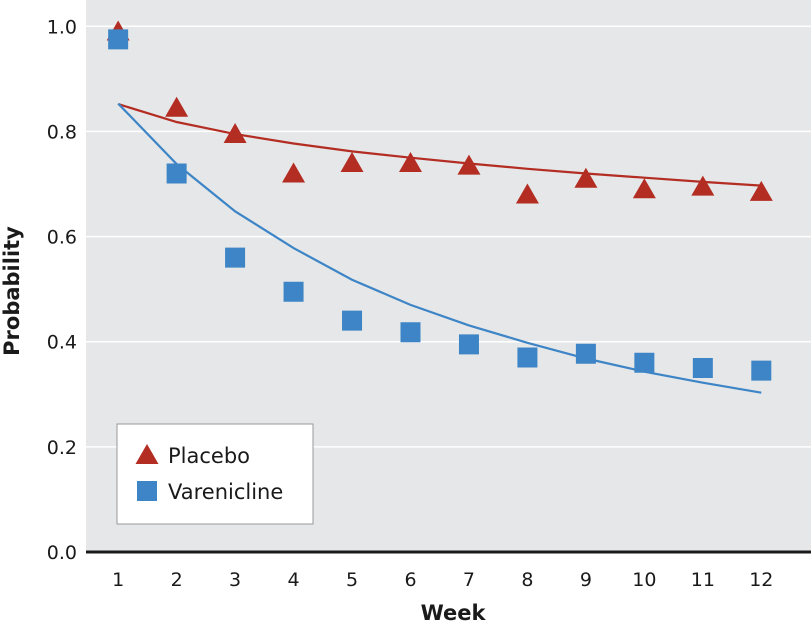  Describe the element at coordinates (62, 343) in the screenshot. I see `y-tick-label: 0.4` at that location.